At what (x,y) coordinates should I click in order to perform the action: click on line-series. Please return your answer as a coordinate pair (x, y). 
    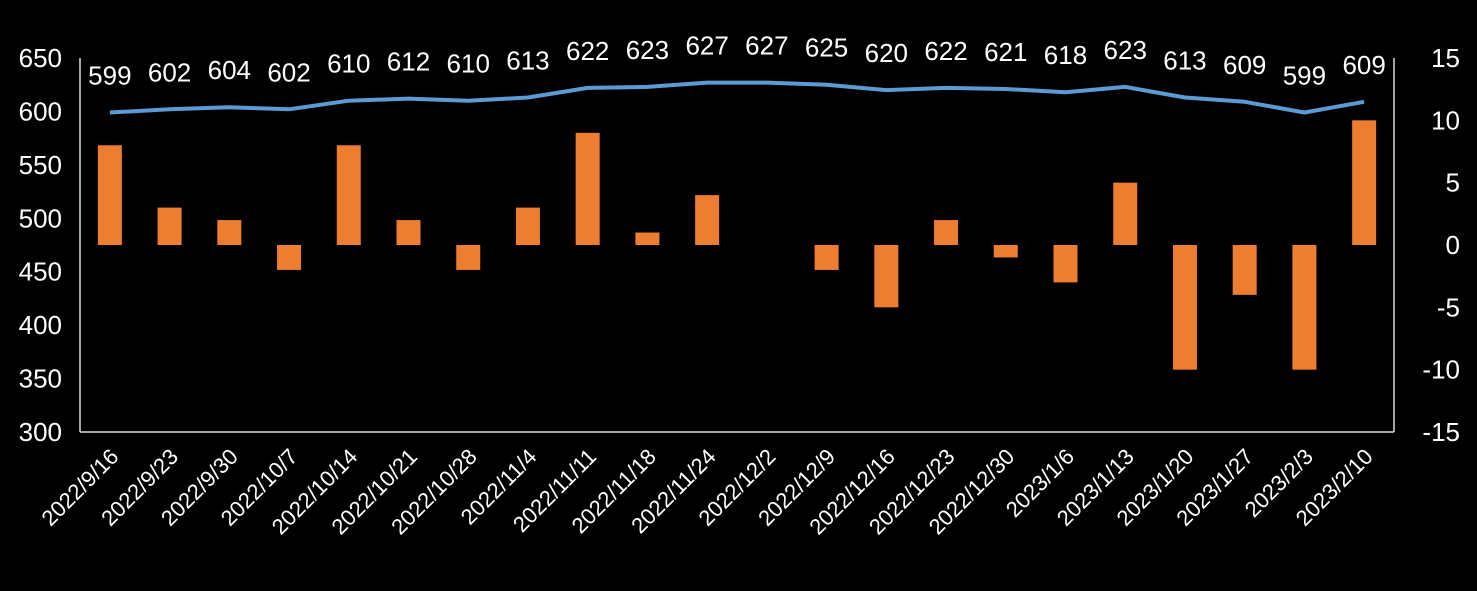
    Looking at the image, I should click on (737, 97).